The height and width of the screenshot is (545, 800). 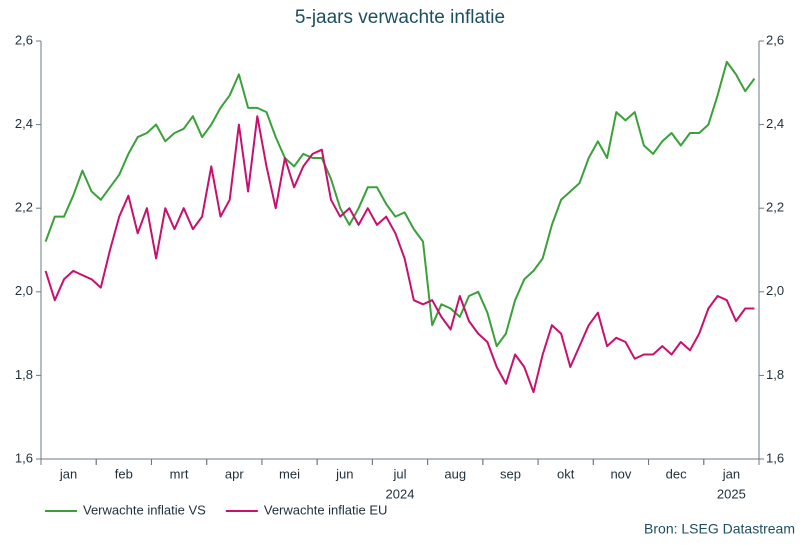 I want to click on chart-title: 5-jaars verwachte inflatie, so click(x=400, y=17).